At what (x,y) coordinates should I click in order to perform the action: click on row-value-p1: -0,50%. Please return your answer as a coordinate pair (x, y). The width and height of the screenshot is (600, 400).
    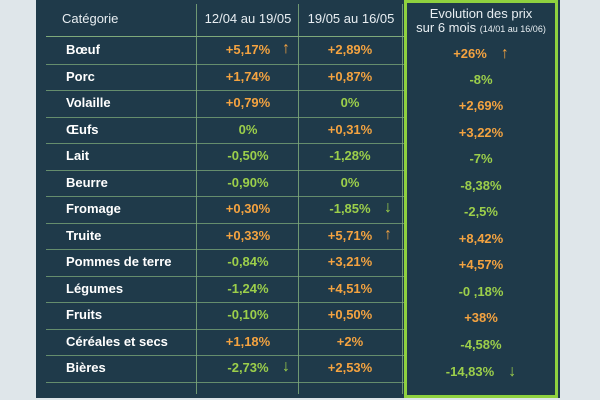
    Looking at the image, I should click on (248, 155).